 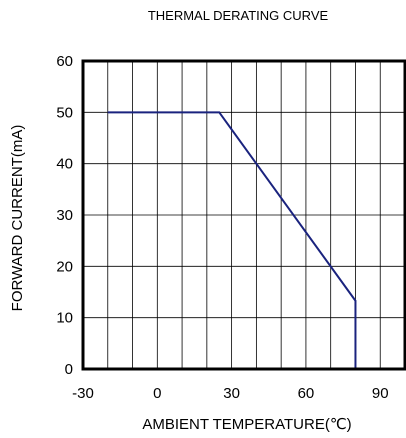 What do you see at coordinates (69, 369) in the screenshot?
I see `y-tick-label: 0` at bounding box center [69, 369].